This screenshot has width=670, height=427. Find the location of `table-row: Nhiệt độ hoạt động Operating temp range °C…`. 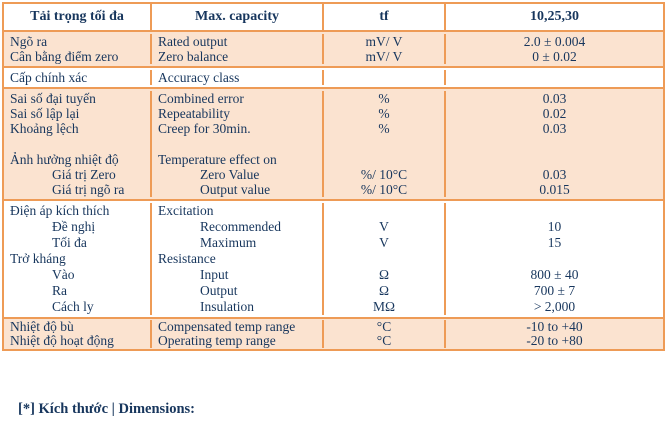

table-row: Nhiệt độ hoạt động Operating temp range °C… is located at coordinates (333, 341).